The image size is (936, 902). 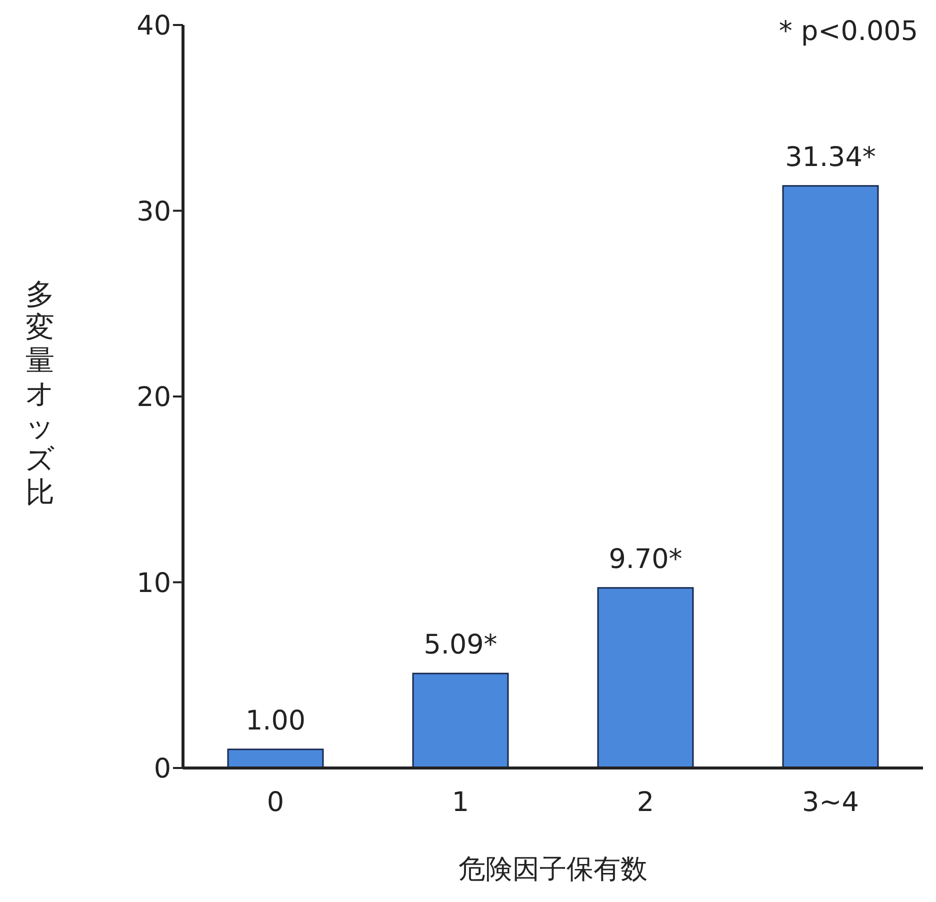 I want to click on y-tick-label: 30, so click(x=153, y=212).